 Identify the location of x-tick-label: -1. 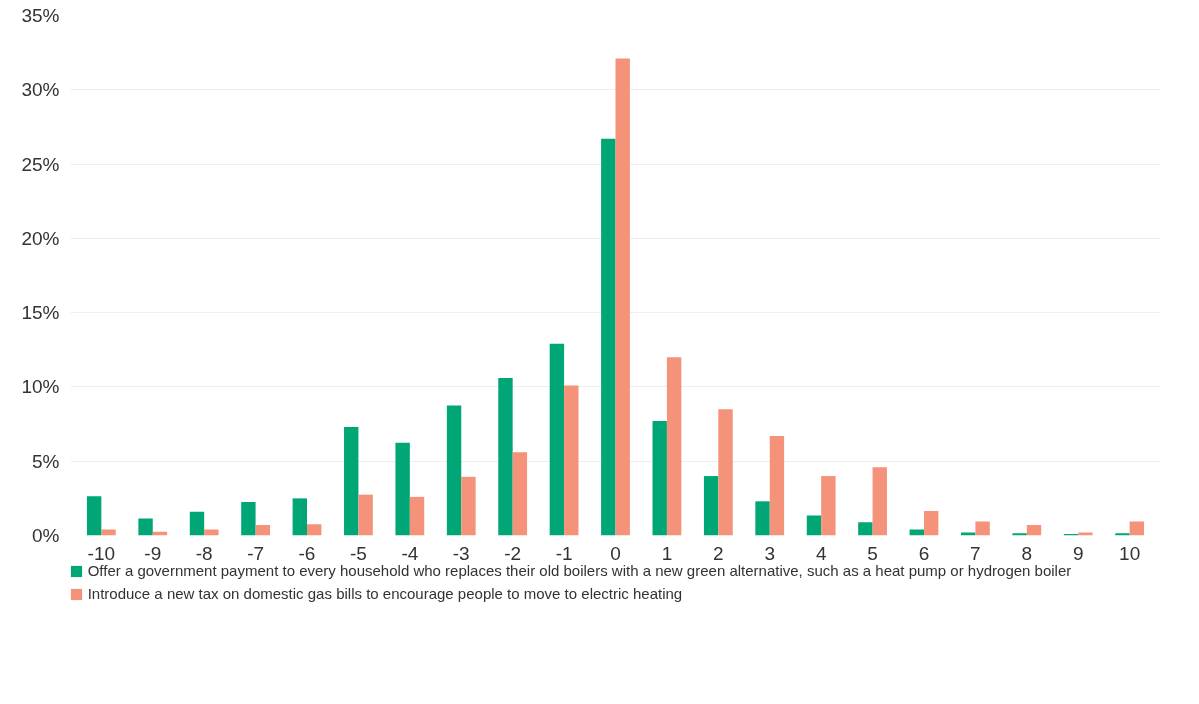
(564, 553).